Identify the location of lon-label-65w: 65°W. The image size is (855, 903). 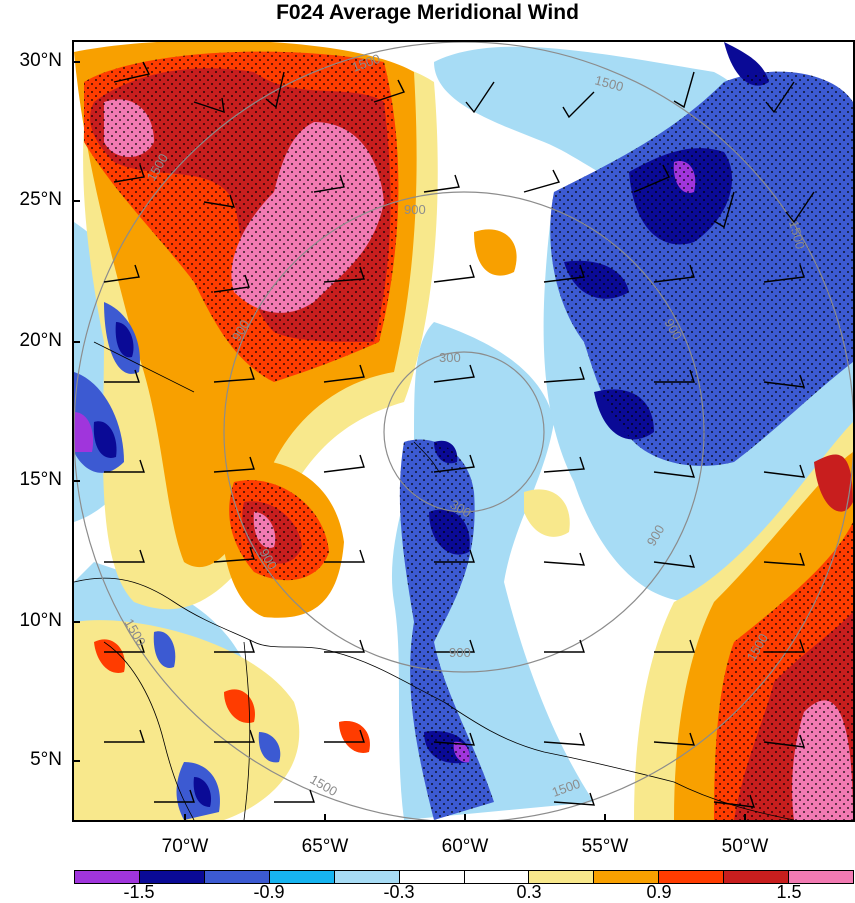
(325, 846).